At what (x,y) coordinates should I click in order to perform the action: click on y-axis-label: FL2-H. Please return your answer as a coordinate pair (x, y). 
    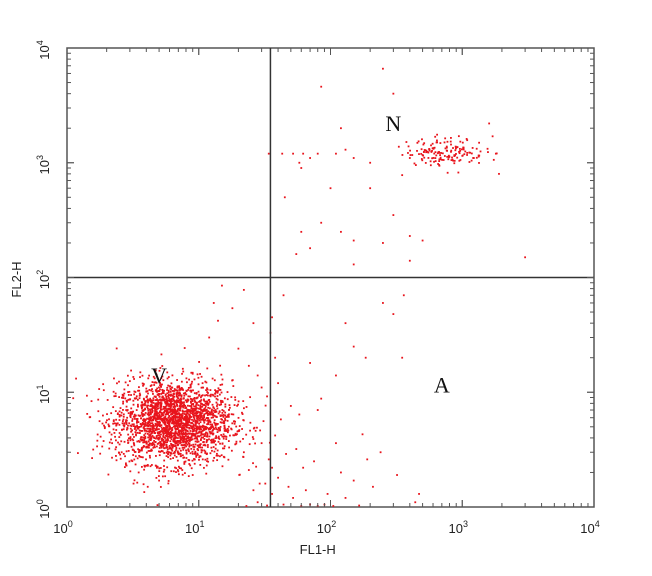
    Looking at the image, I should click on (16, 279).